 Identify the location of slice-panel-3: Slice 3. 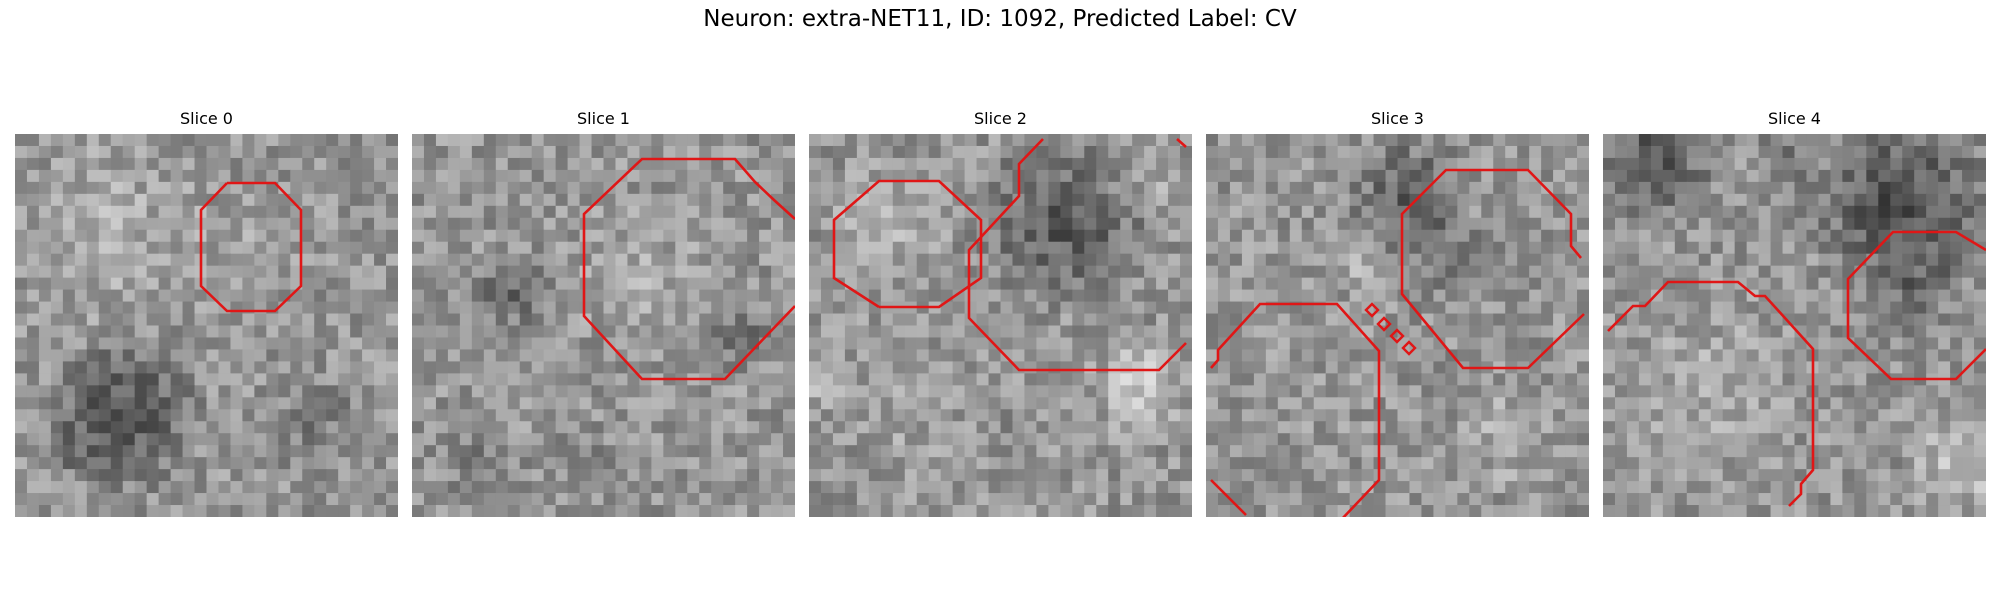
(1397, 312).